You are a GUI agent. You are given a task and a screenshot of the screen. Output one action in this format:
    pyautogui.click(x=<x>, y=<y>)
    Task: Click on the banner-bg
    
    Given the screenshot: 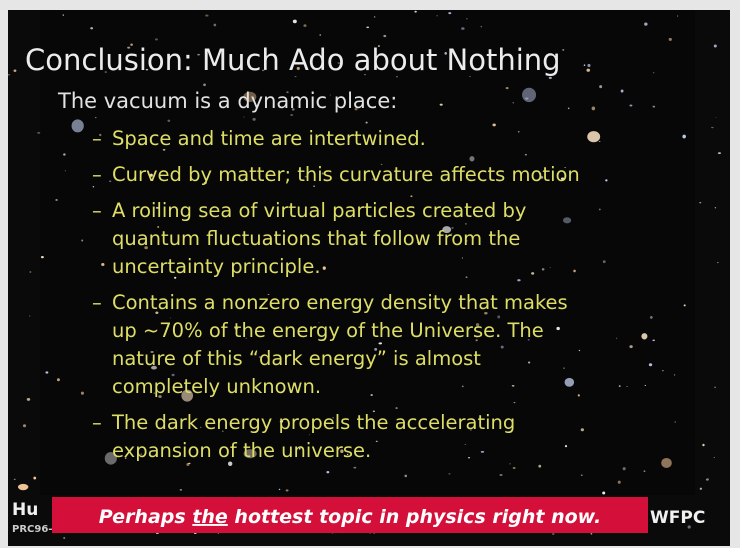 What is the action you would take?
    pyautogui.click(x=350, y=515)
    